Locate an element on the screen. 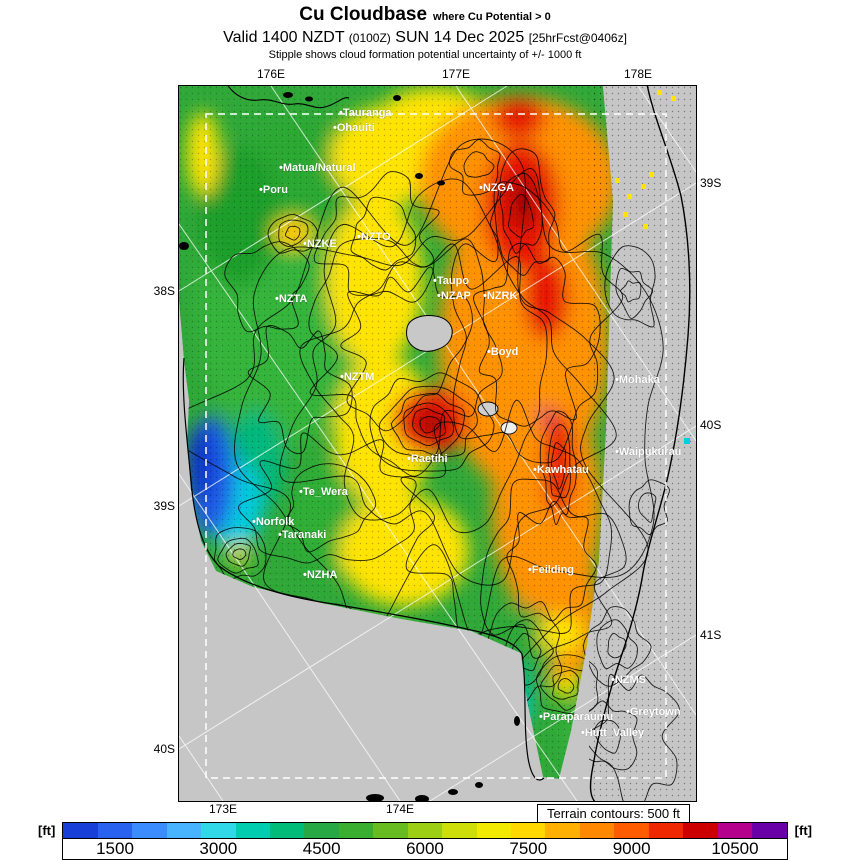 This screenshot has height=860, width=850. place-label-nzta: NZTA is located at coordinates (291, 299).